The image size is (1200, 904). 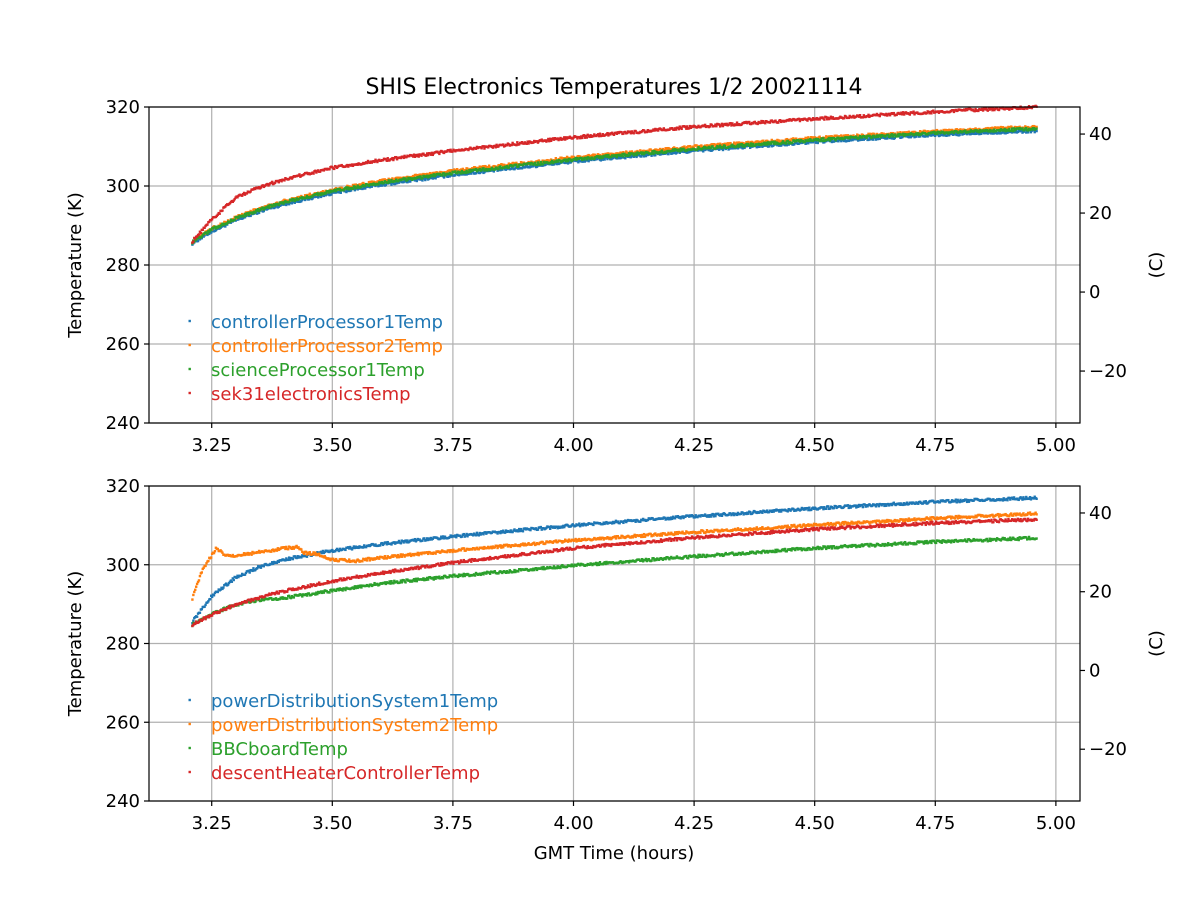 What do you see at coordinates (1100, 213) in the screenshot?
I see `y2-tick-label: 20` at bounding box center [1100, 213].